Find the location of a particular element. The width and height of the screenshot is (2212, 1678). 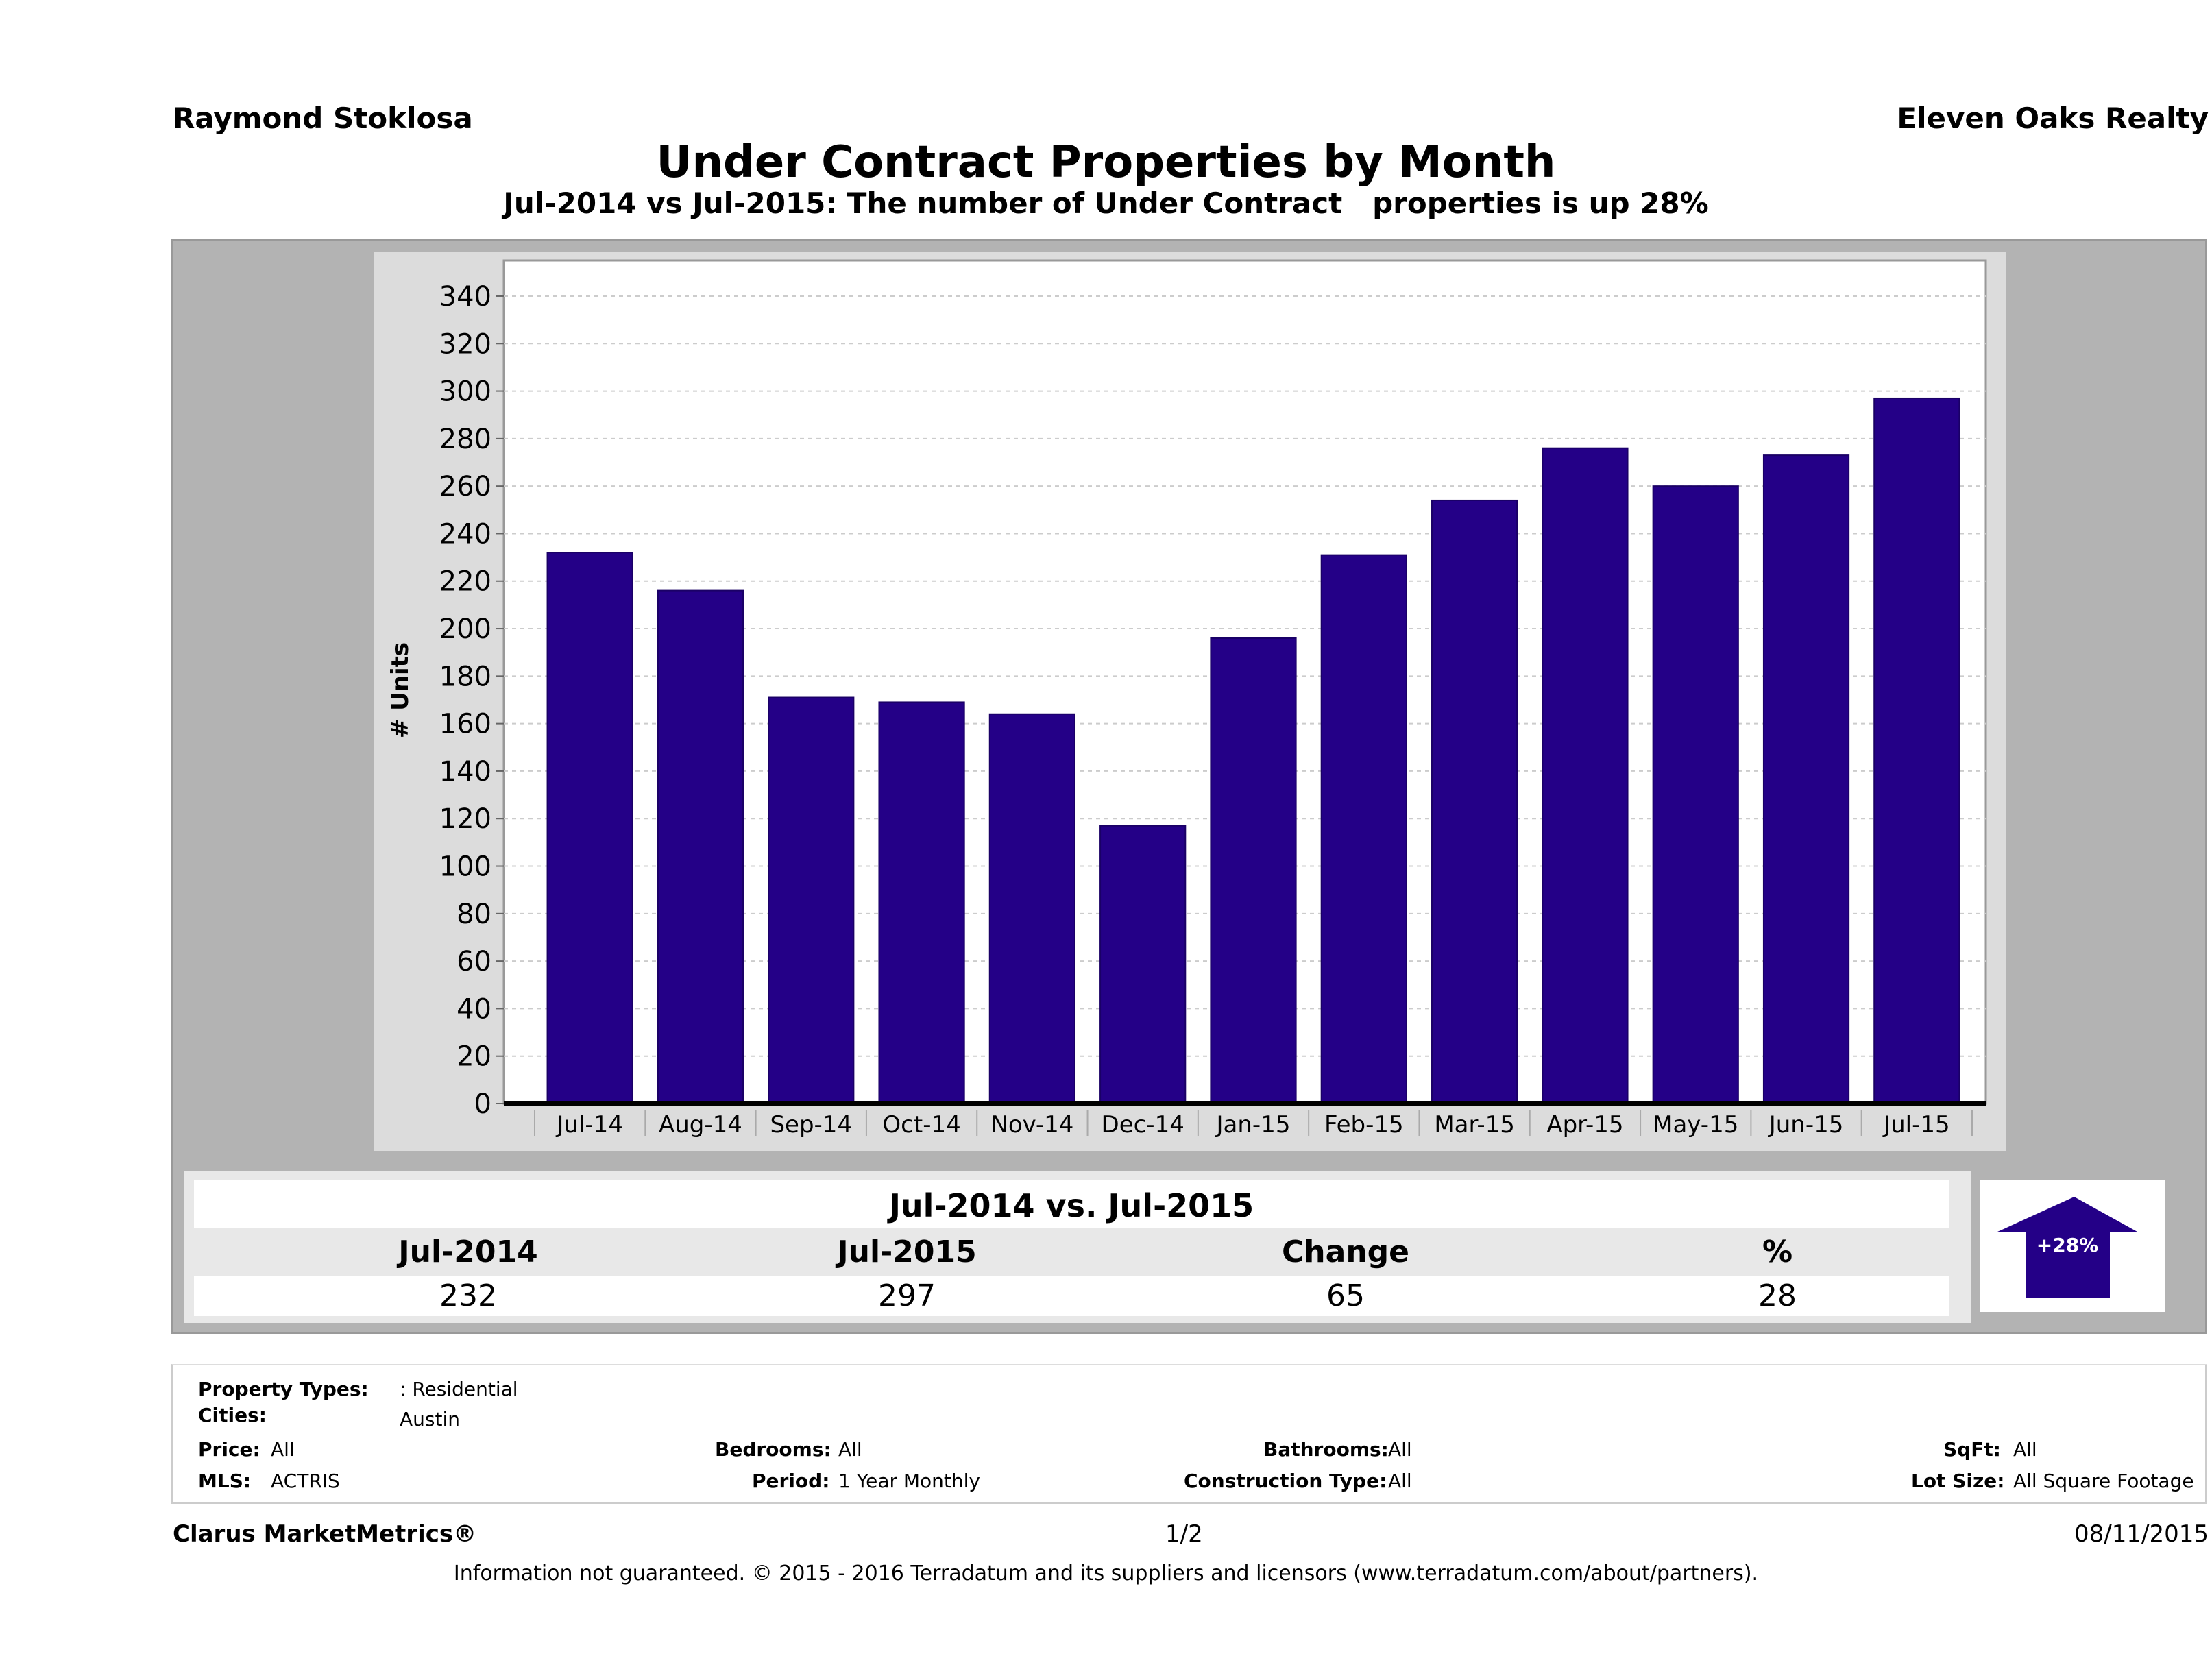

y-tick-label: 280 is located at coordinates (465, 439).